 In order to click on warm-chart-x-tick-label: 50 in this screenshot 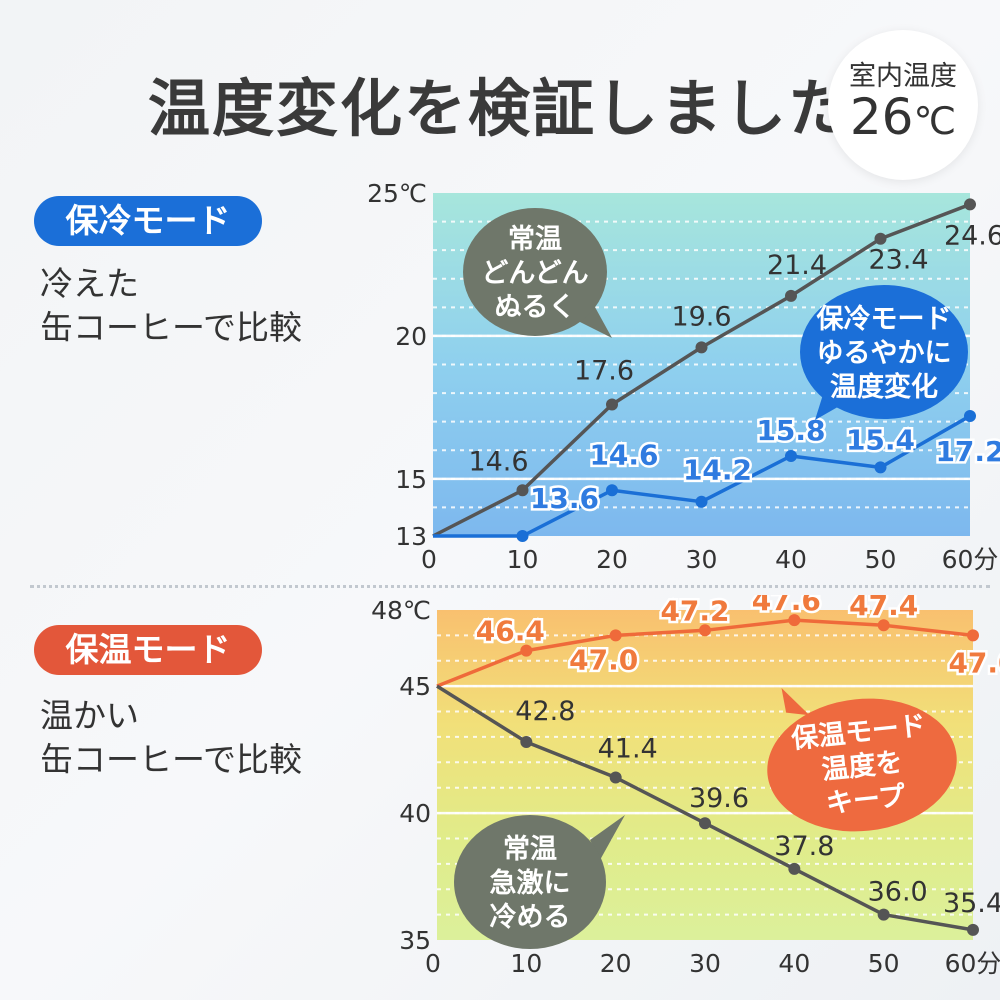, I will do `click(884, 963)`.